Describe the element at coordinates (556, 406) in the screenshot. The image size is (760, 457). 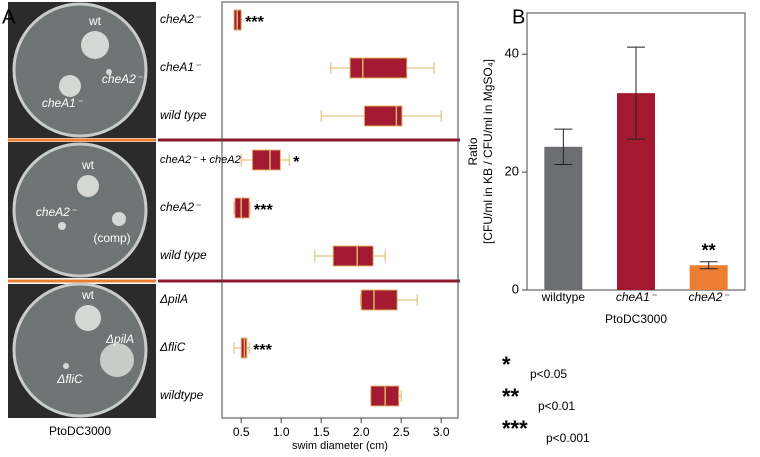
I see `legend-label: p<0.01` at that location.